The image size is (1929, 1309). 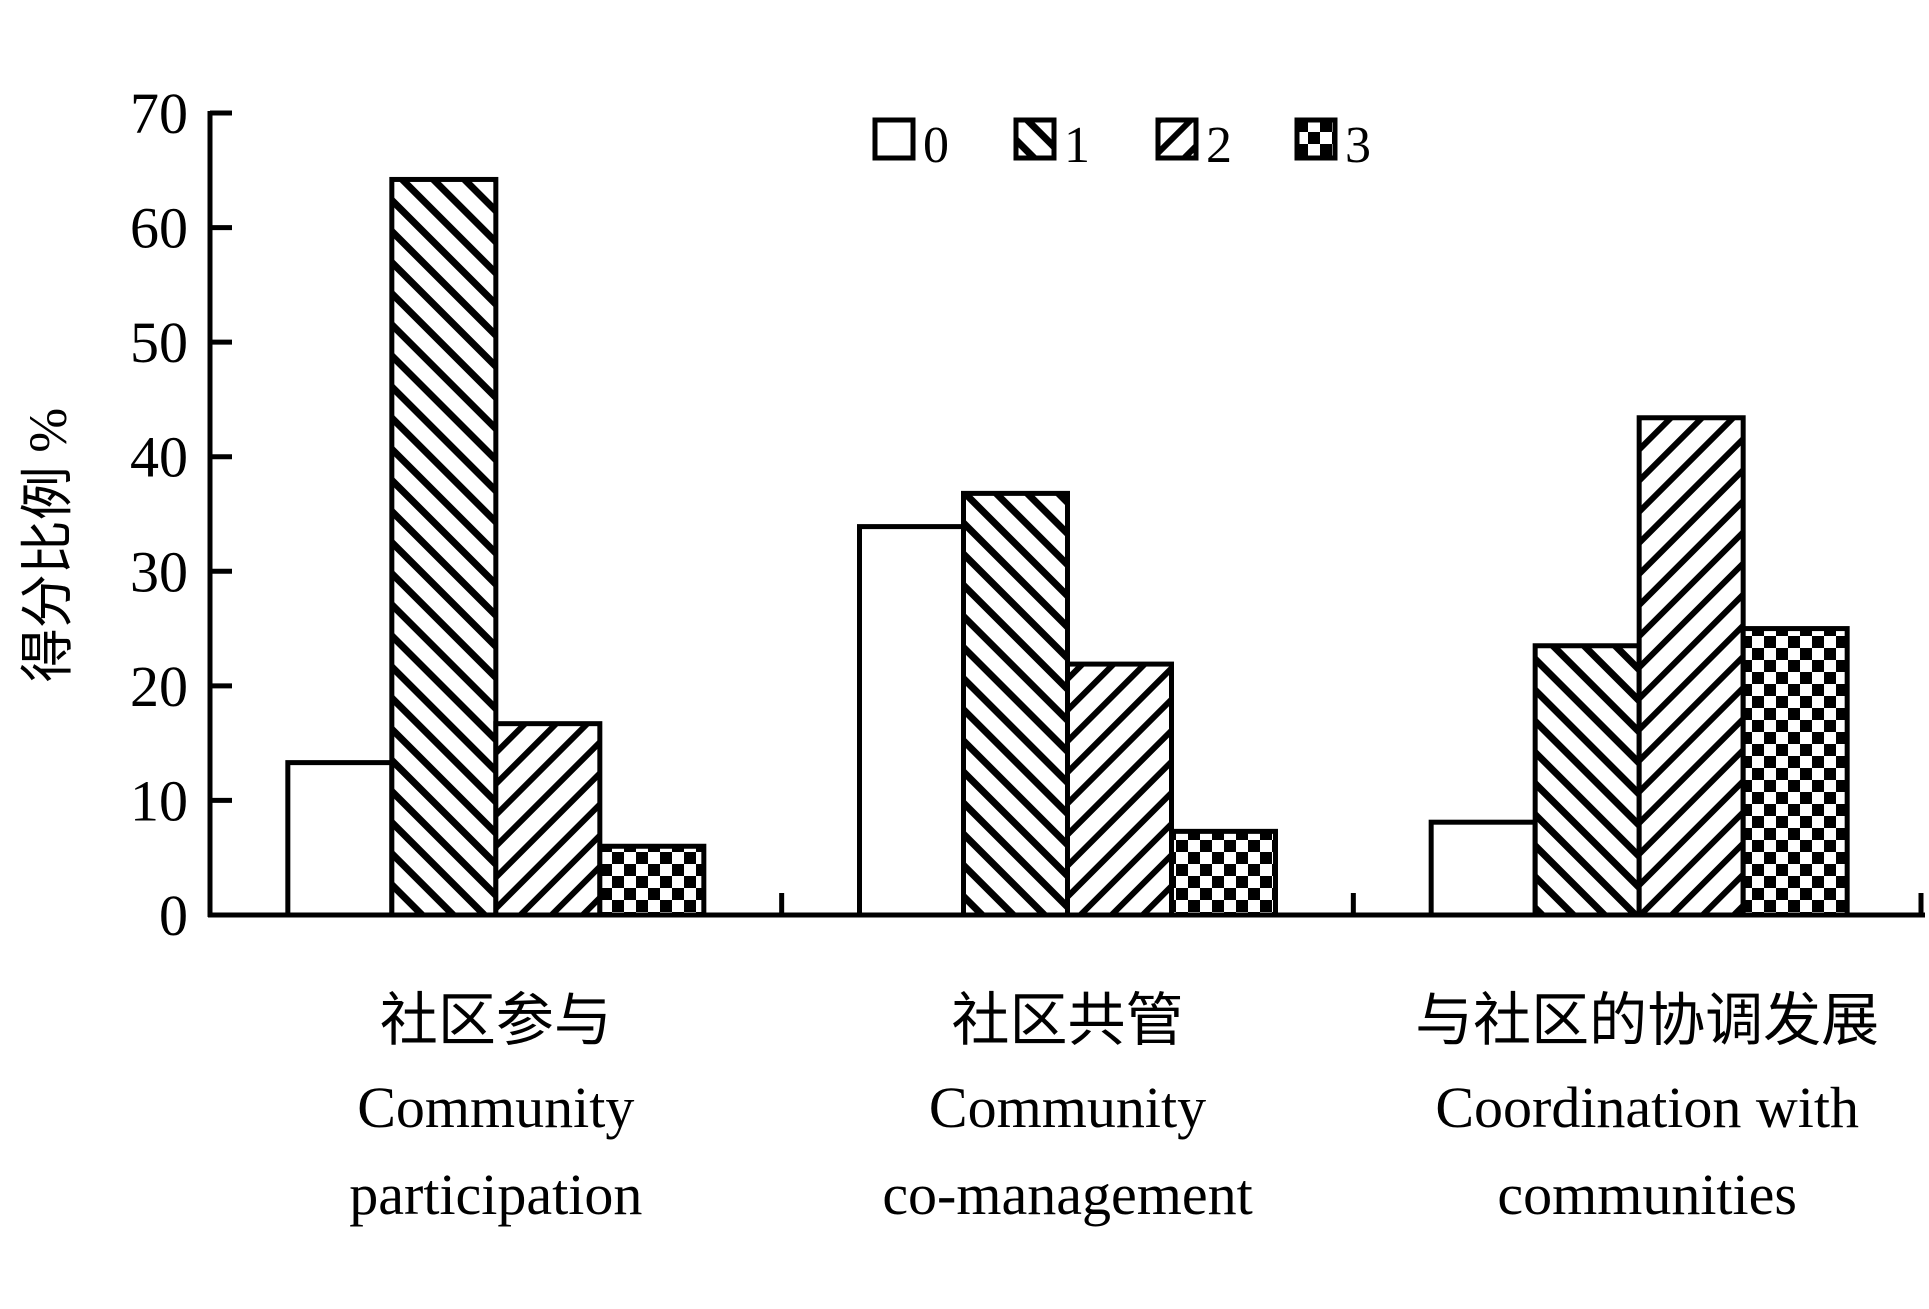 What do you see at coordinates (496, 1020) in the screenshot?
I see `category-label: 社区参与` at bounding box center [496, 1020].